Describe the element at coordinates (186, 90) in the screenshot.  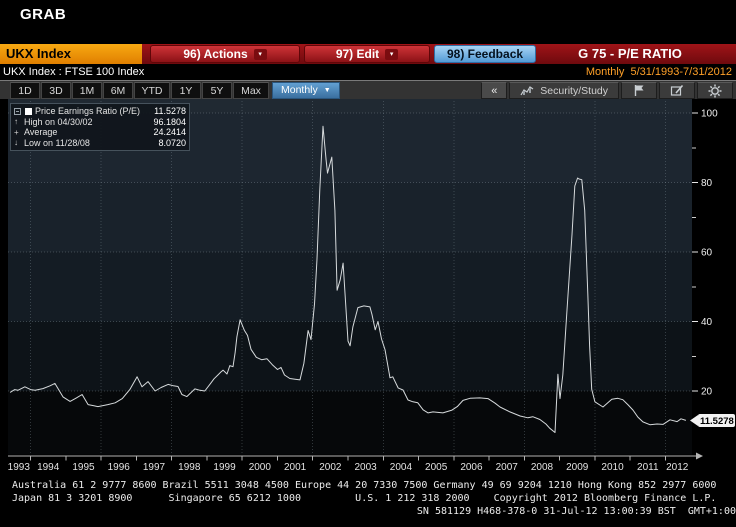
I see `range-tab-1y: 1Y` at that location.